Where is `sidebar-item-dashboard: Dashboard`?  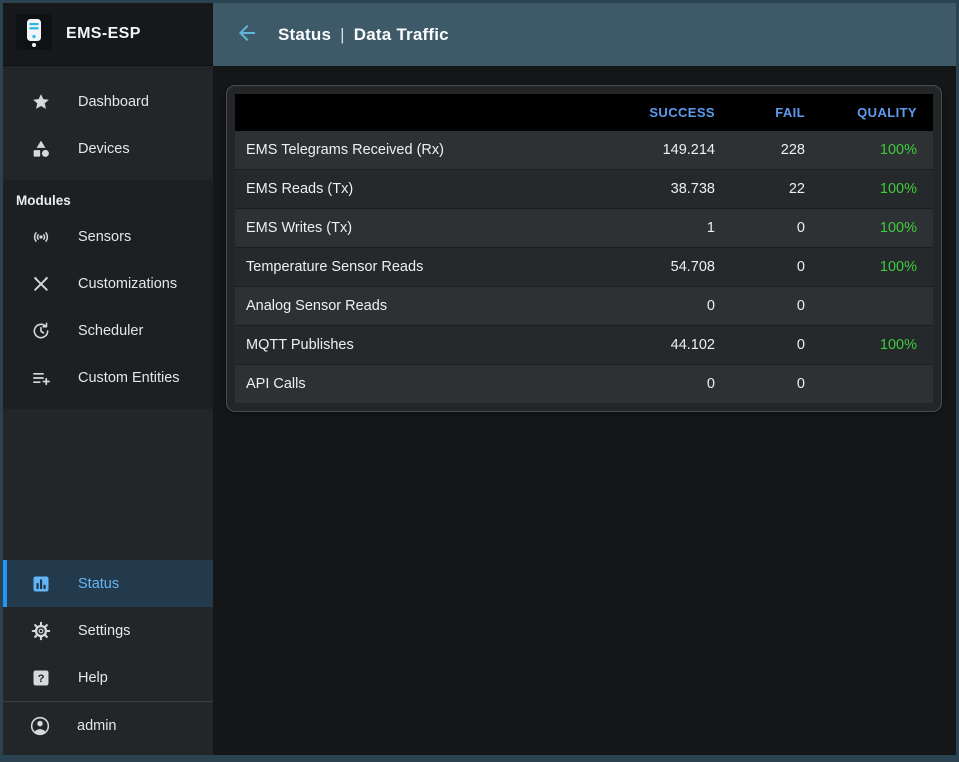 sidebar-item-dashboard: Dashboard is located at coordinates (108, 101).